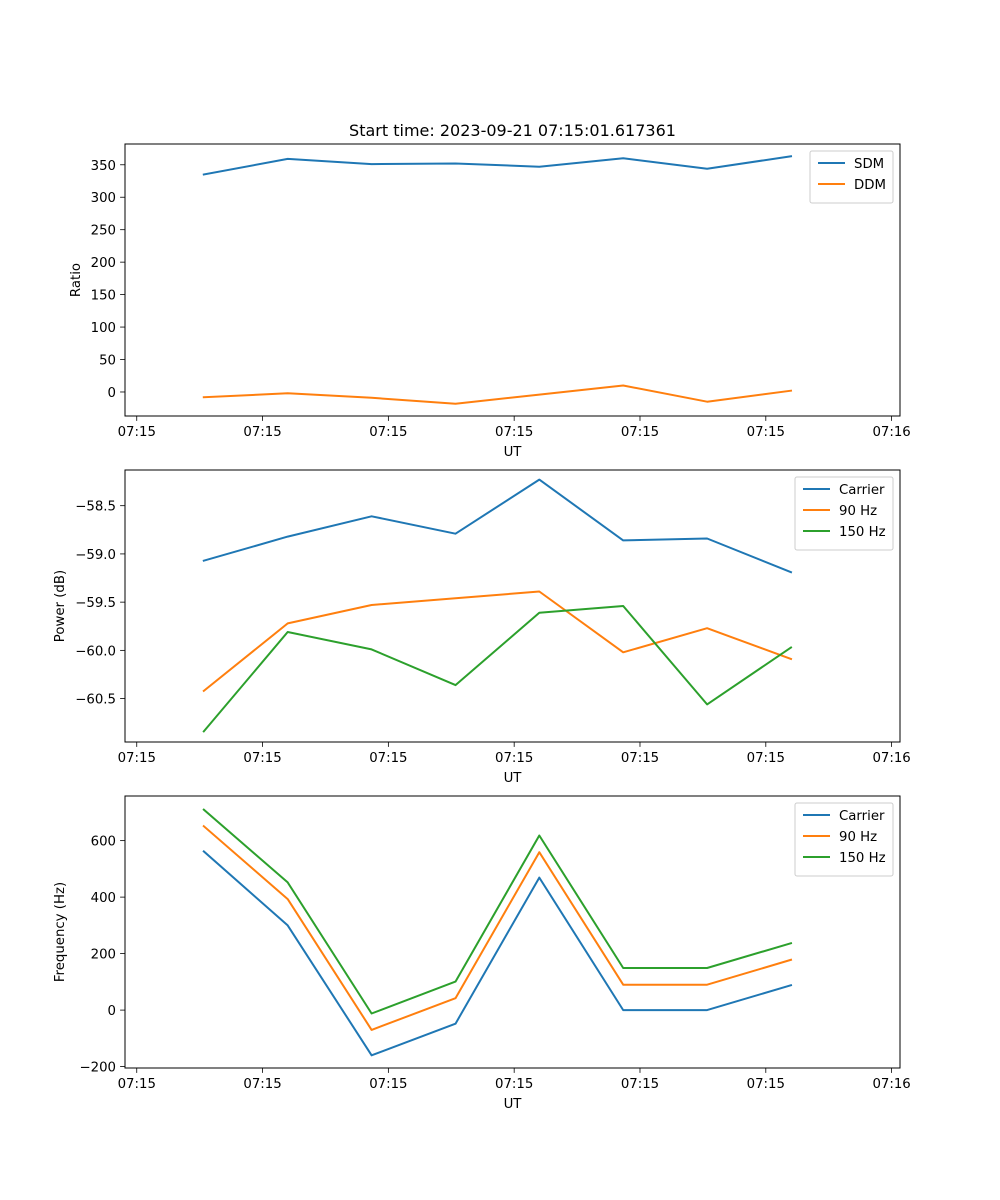  Describe the element at coordinates (497, 526) in the screenshot. I see `power-series-line-carrier` at that location.